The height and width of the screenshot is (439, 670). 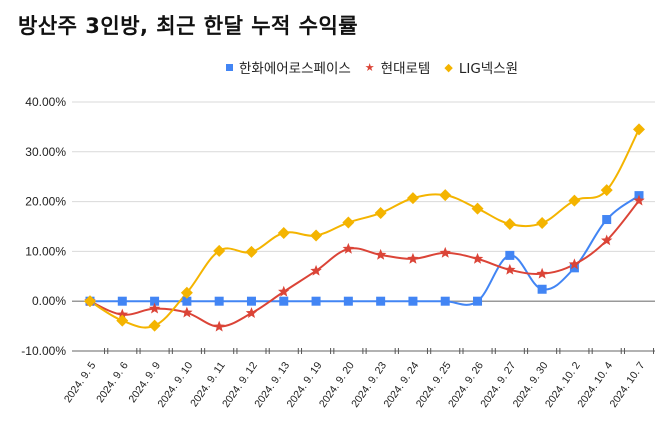 What do you see at coordinates (45, 152) in the screenshot?
I see `y-tick-label: 30.00%` at bounding box center [45, 152].